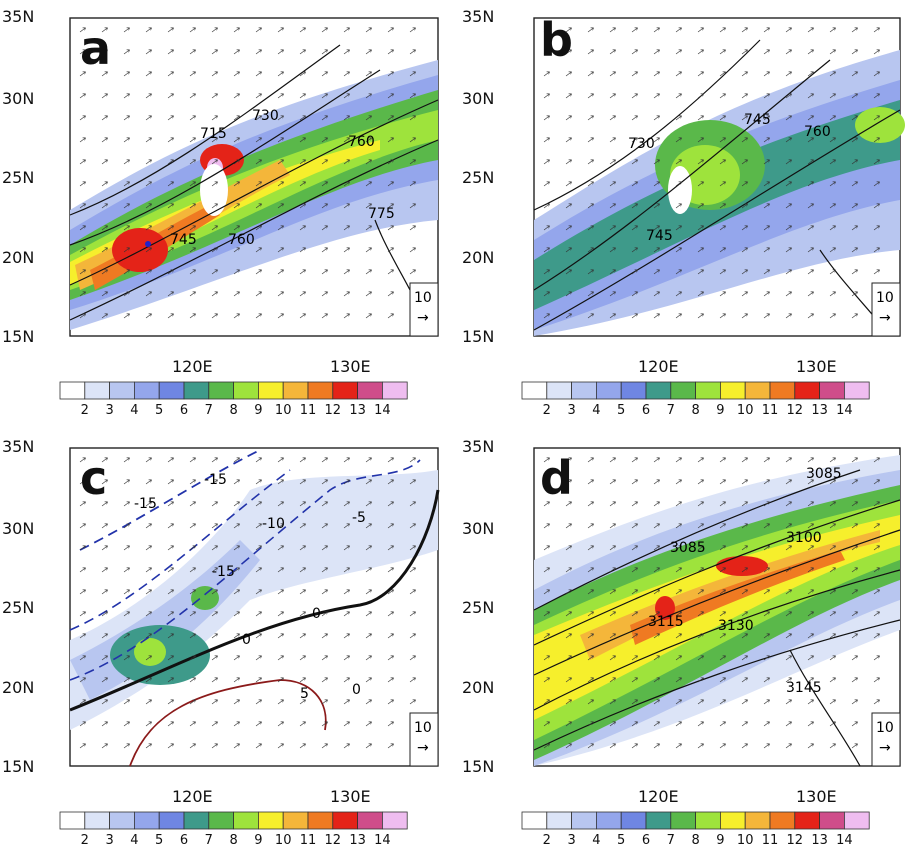  Describe the element at coordinates (885, 748) in the screenshot. I see `ref-vector-arrow: →` at that location.